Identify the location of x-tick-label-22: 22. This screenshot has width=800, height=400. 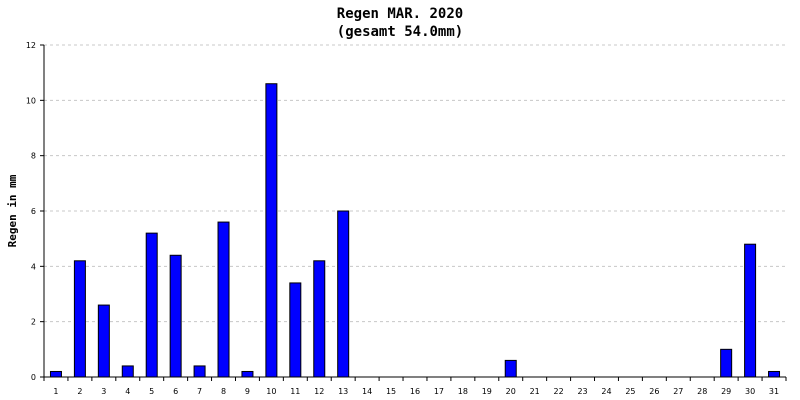
(559, 391).